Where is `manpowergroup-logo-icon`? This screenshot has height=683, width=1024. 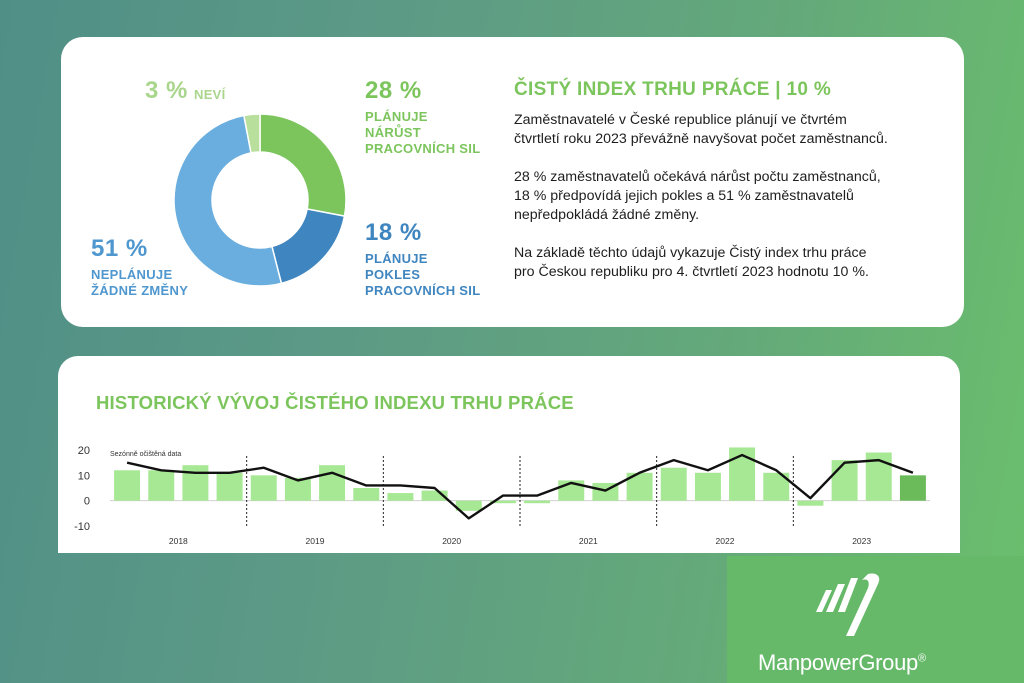 manpowergroup-logo-icon is located at coordinates (848, 604).